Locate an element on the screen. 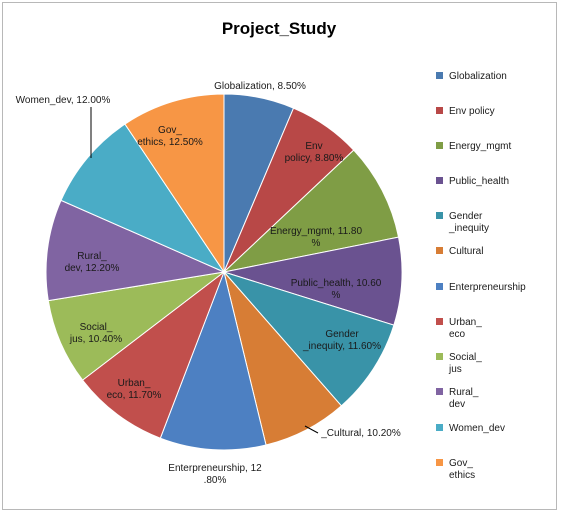 Image resolution: width=561 pixels, height=515 pixels. legend-label-rural-dev: Rural_ dev is located at coordinates (464, 398).